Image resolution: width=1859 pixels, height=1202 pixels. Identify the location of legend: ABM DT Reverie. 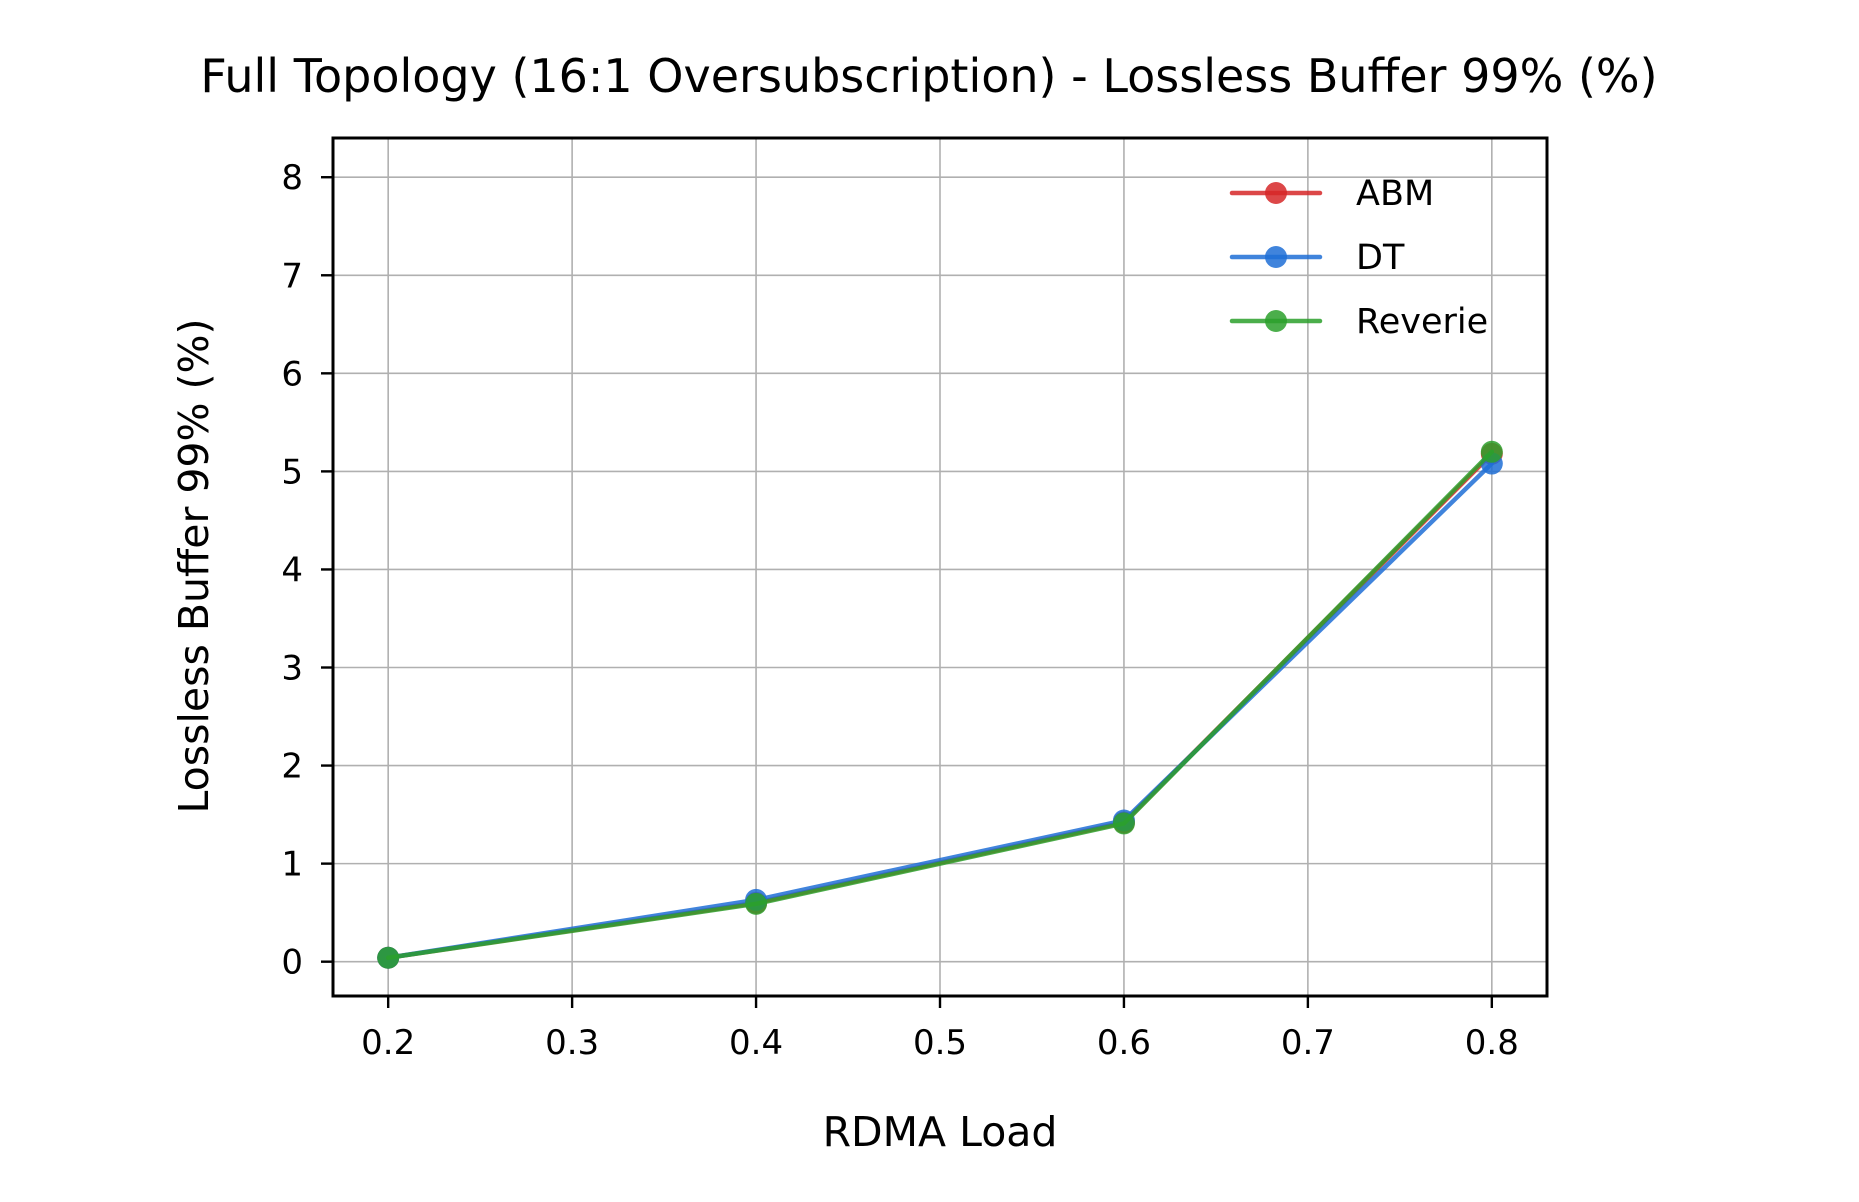
(1358, 258).